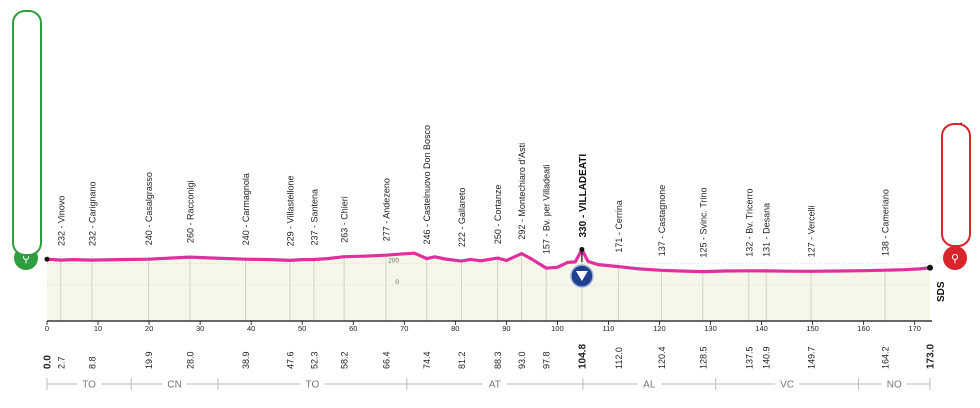 The width and height of the screenshot is (980, 408). Describe the element at coordinates (812, 231) in the screenshot. I see `place-label: 127 - Vercelli` at that location.